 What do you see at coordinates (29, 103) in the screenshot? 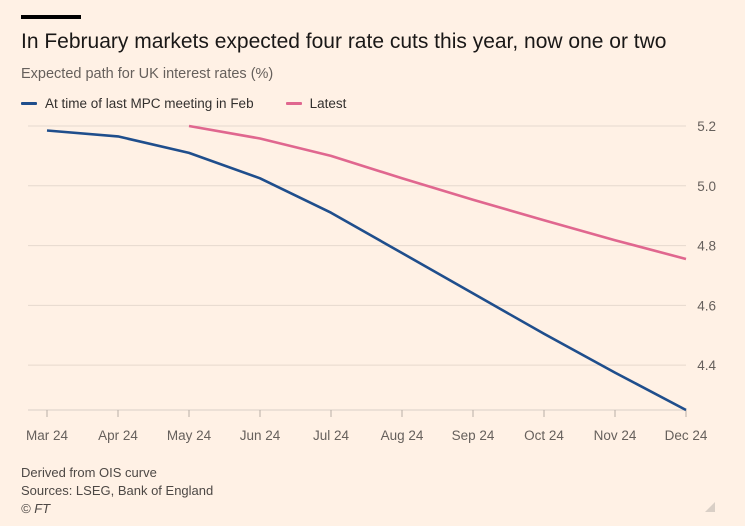
I see `legend-swatch-feb` at bounding box center [29, 103].